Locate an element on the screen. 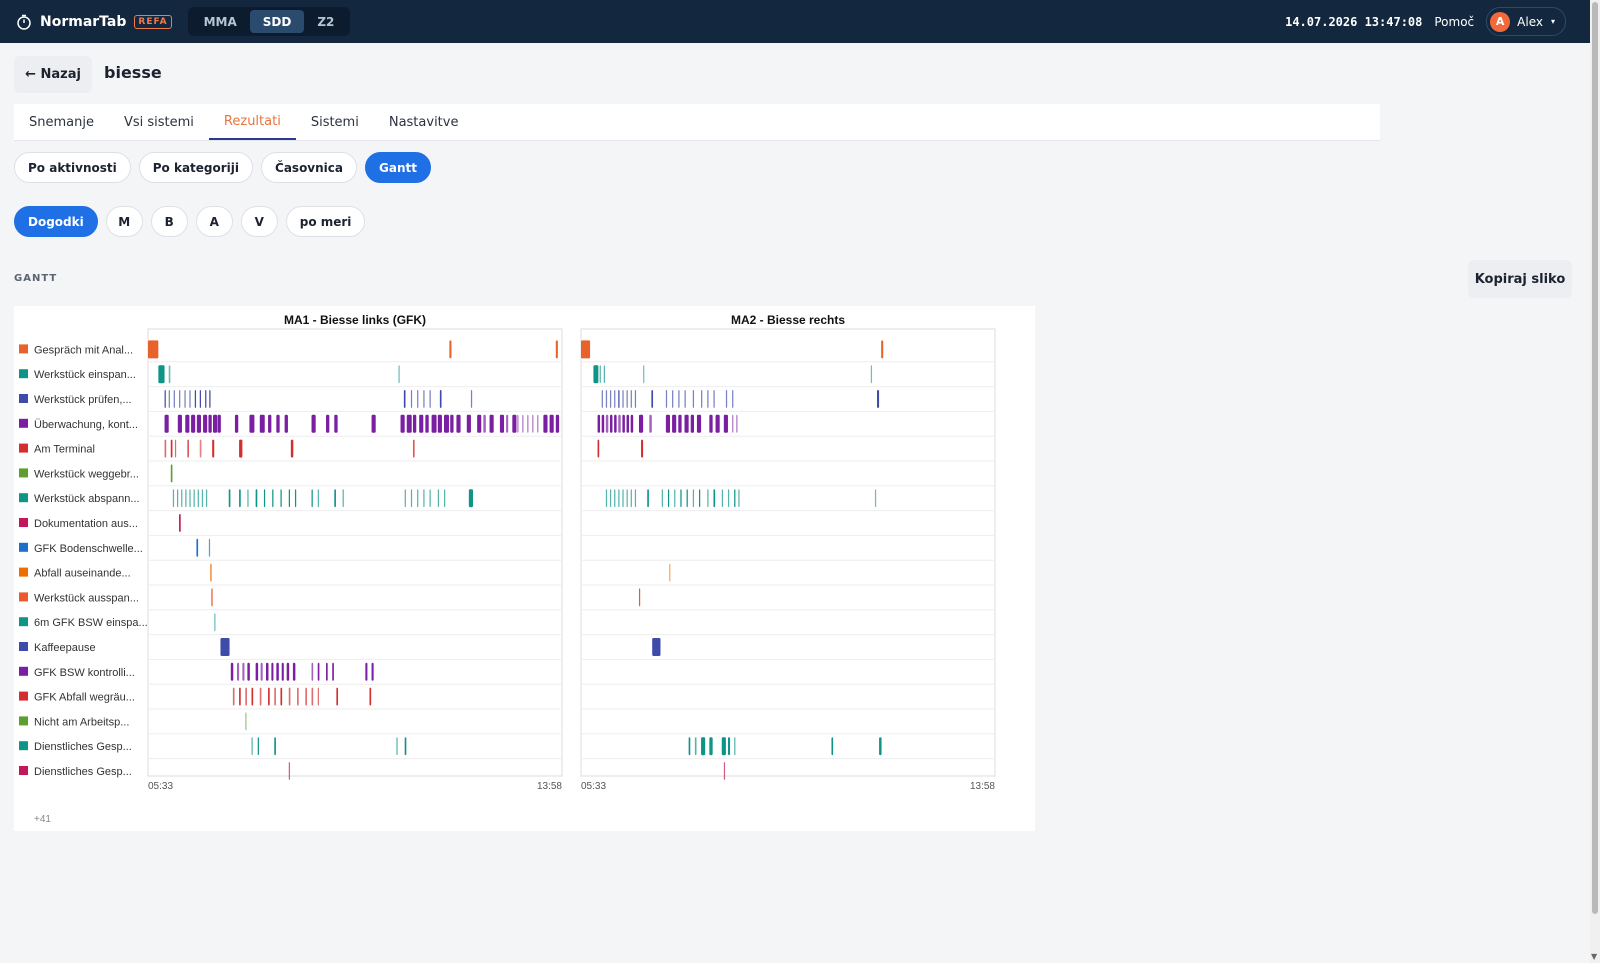  mode-sdd: SDD is located at coordinates (277, 21).